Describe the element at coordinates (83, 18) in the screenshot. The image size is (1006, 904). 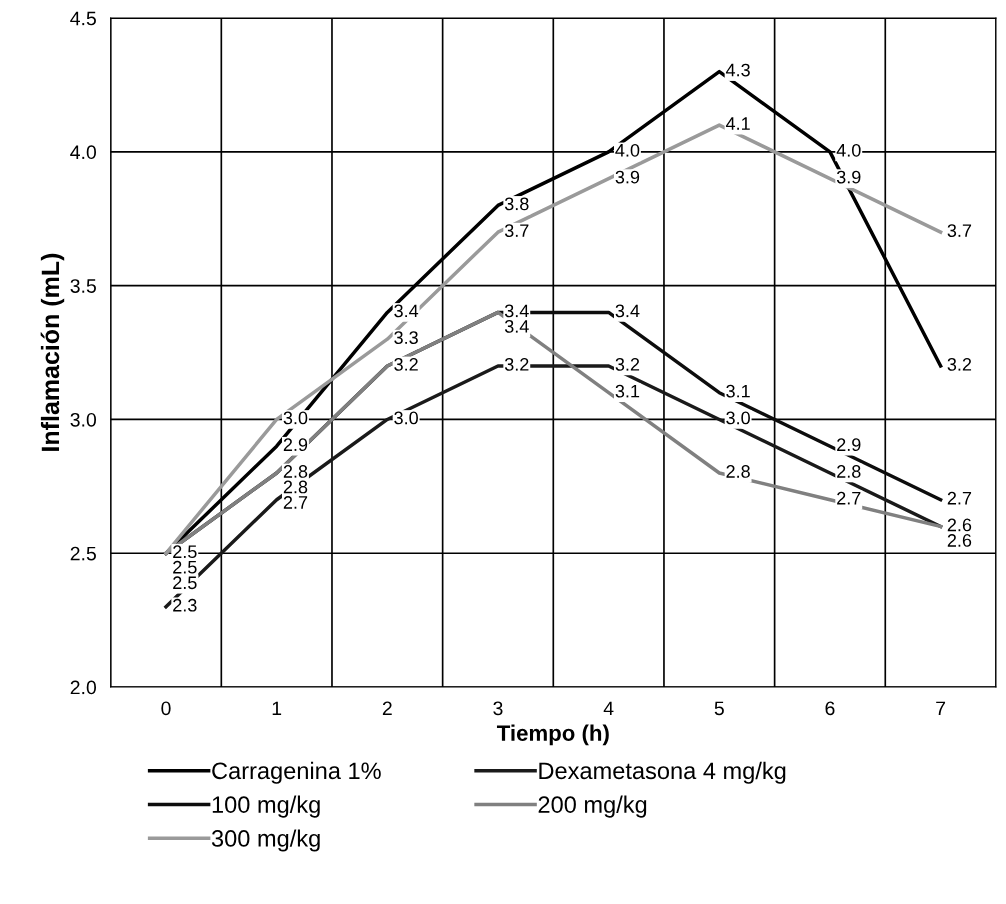
I see `y-tick-label: 4.5` at that location.